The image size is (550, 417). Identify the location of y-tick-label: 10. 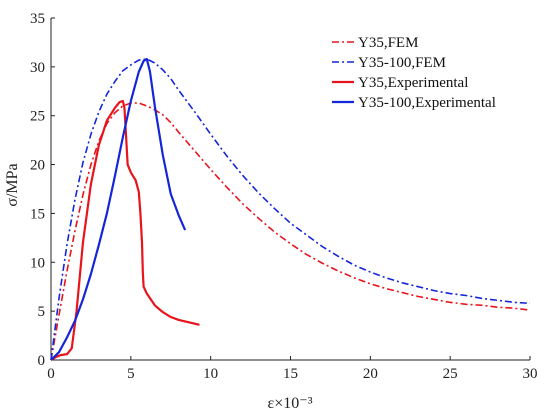
(37, 263).